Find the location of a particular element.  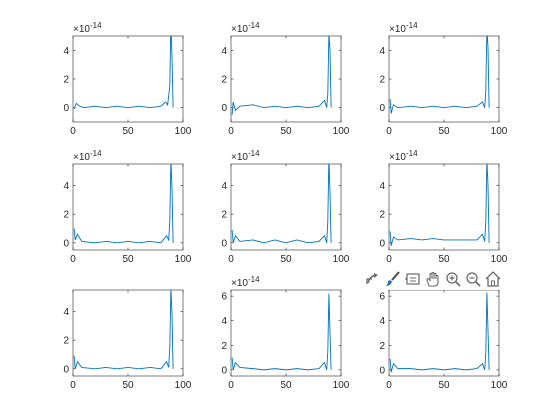

pan-hand-icon is located at coordinates (432, 279).